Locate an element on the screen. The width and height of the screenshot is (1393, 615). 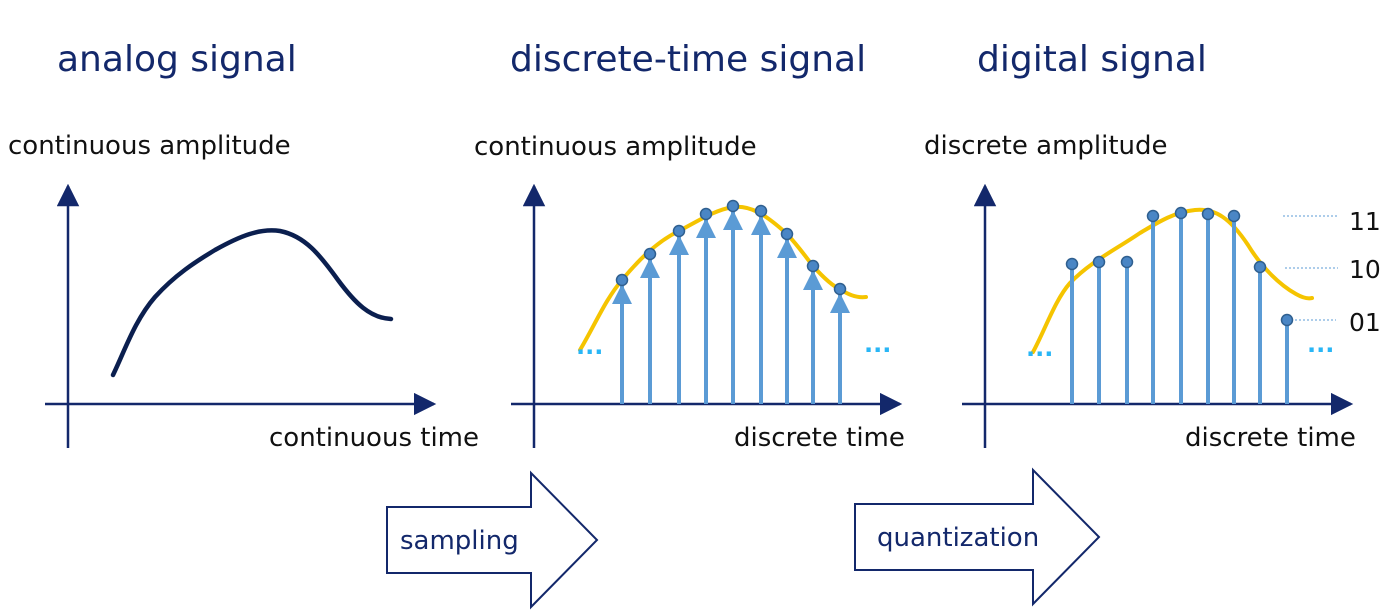
quantized-dots is located at coordinates (1179, 266).